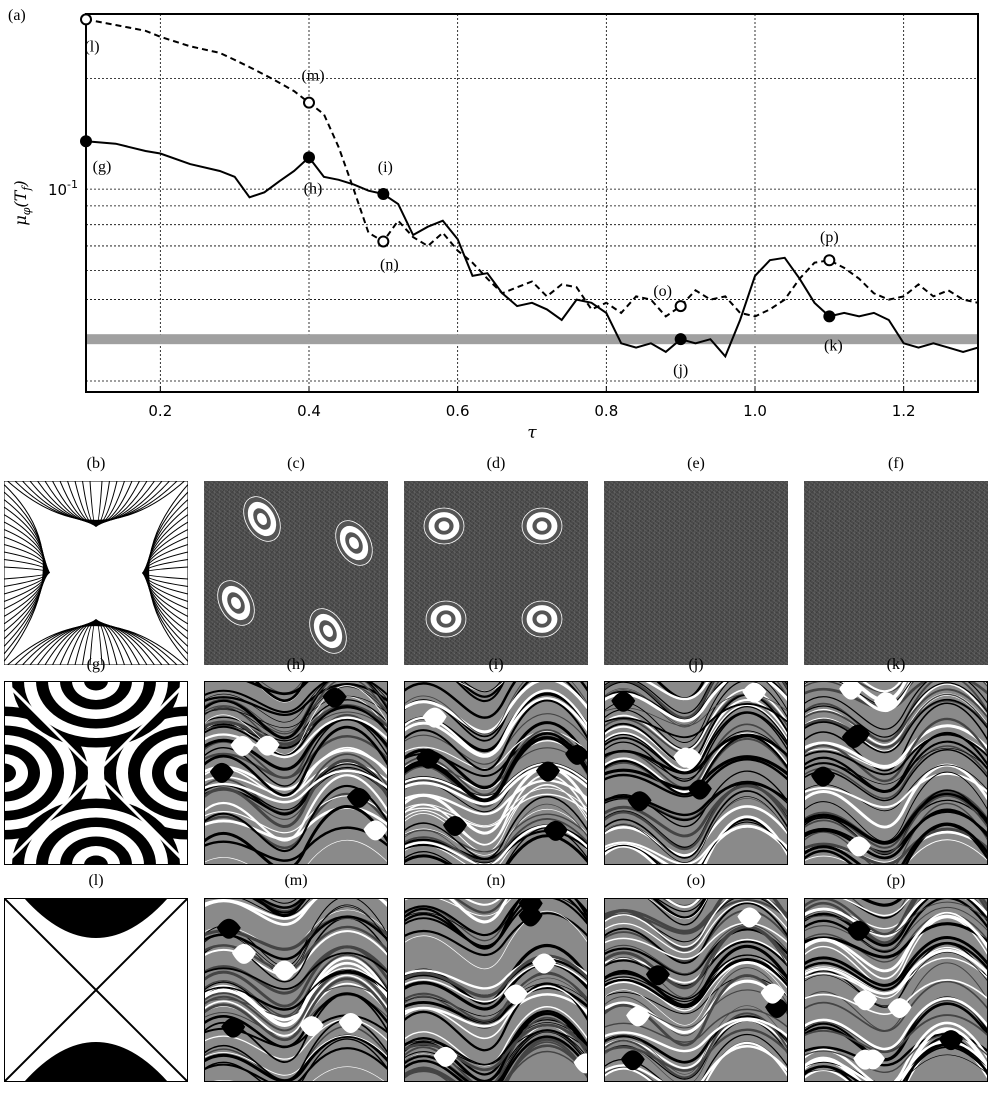 This screenshot has height=1110, width=988. What do you see at coordinates (606, 411) in the screenshot?
I see `x-tick-label: 0.8` at bounding box center [606, 411].